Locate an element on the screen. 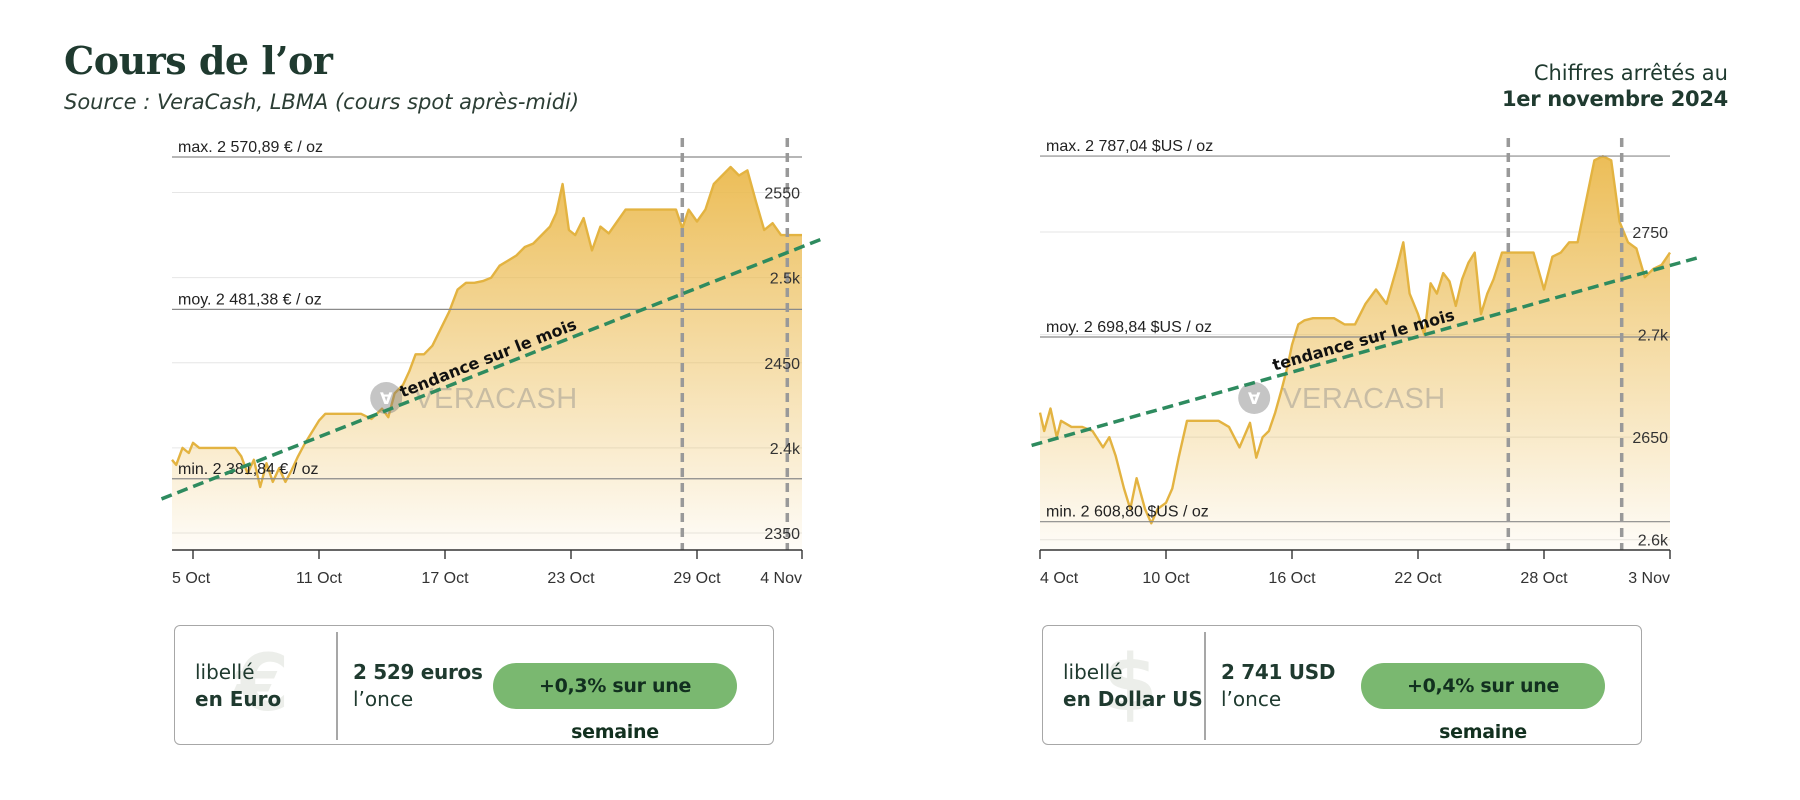  x-tick-label: 5 Oct is located at coordinates (191, 578).